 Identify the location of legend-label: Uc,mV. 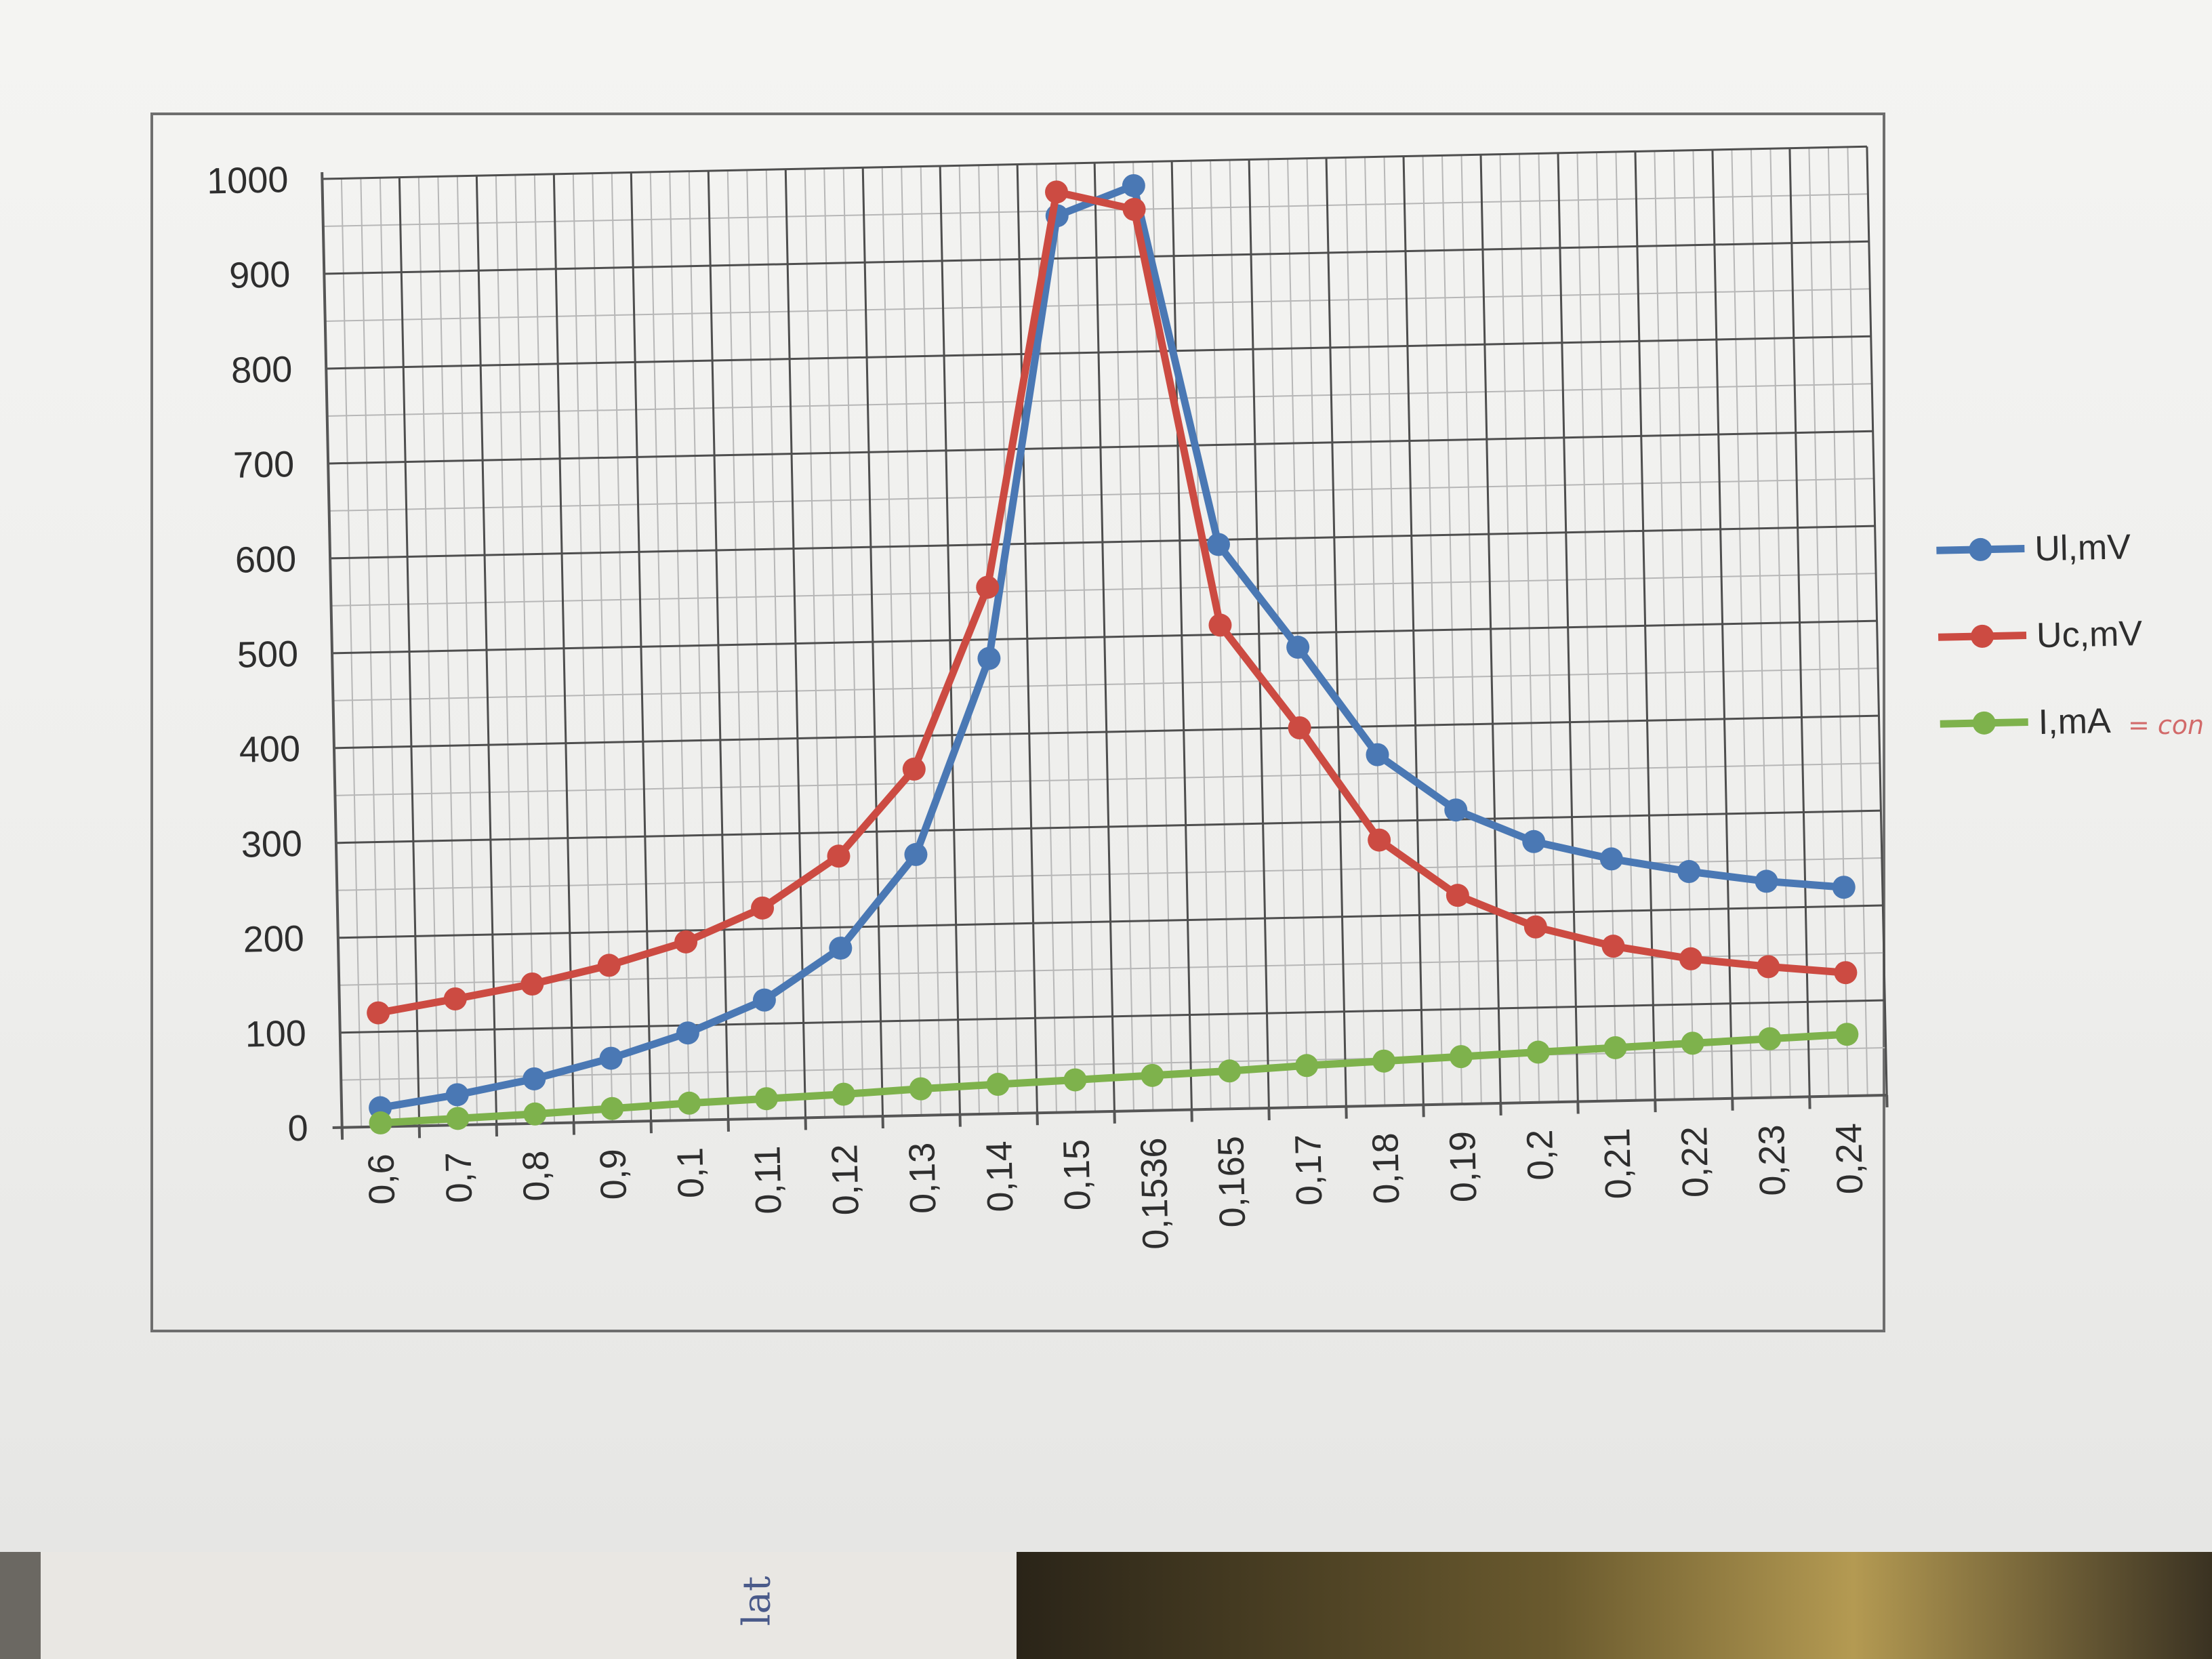
(2089, 634).